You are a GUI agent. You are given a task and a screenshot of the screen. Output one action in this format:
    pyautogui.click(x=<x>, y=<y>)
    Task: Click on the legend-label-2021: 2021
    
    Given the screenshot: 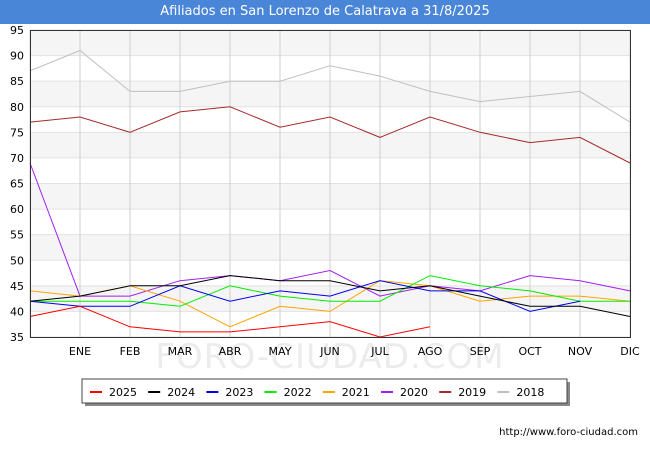 What is the action you would take?
    pyautogui.click(x=356, y=392)
    